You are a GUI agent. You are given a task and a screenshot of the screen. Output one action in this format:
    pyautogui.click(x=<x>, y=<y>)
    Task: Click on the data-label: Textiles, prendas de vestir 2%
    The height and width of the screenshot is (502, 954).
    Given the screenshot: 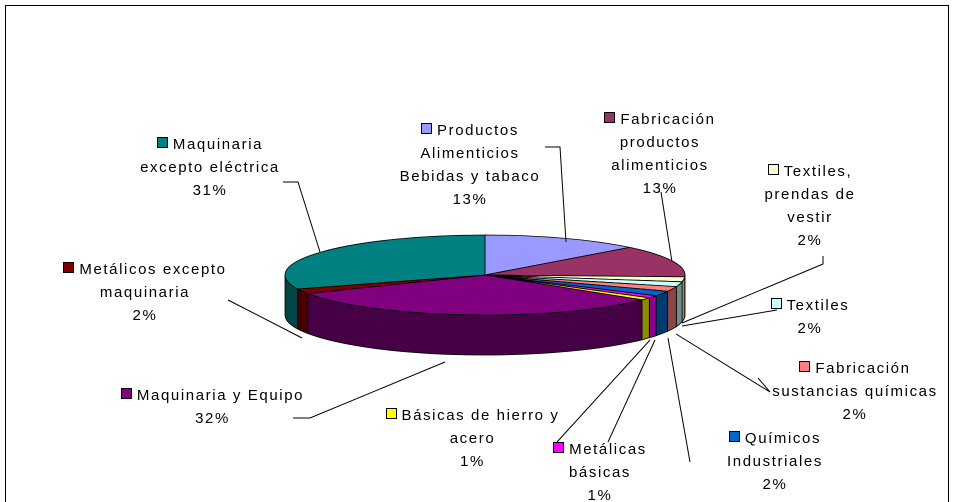 What is the action you would take?
    pyautogui.click(x=810, y=206)
    